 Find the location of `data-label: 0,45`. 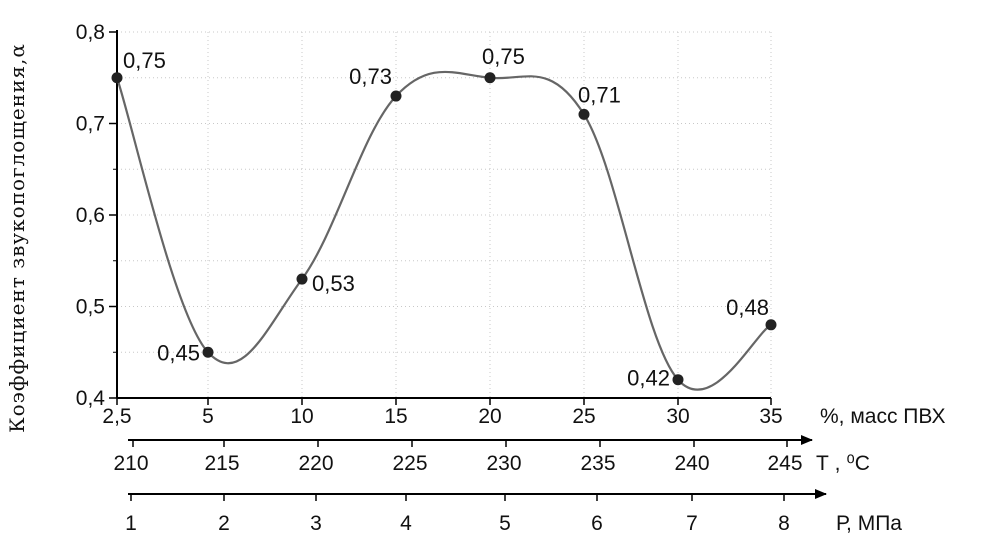

data-label: 0,45 is located at coordinates (178, 352).